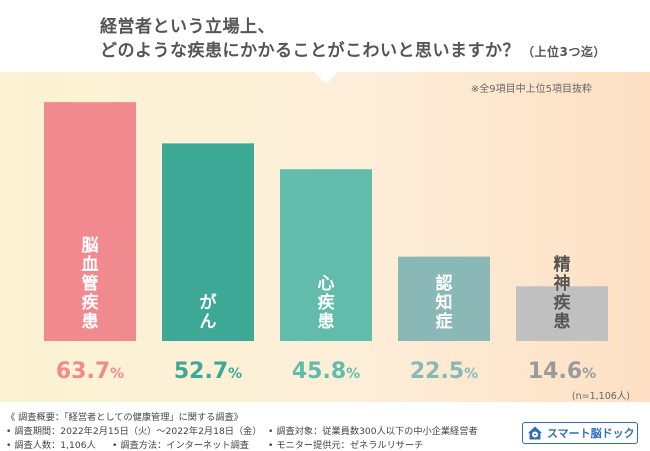 This screenshot has width=650, height=451. I want to click on category-label-char: 精, so click(562, 264).